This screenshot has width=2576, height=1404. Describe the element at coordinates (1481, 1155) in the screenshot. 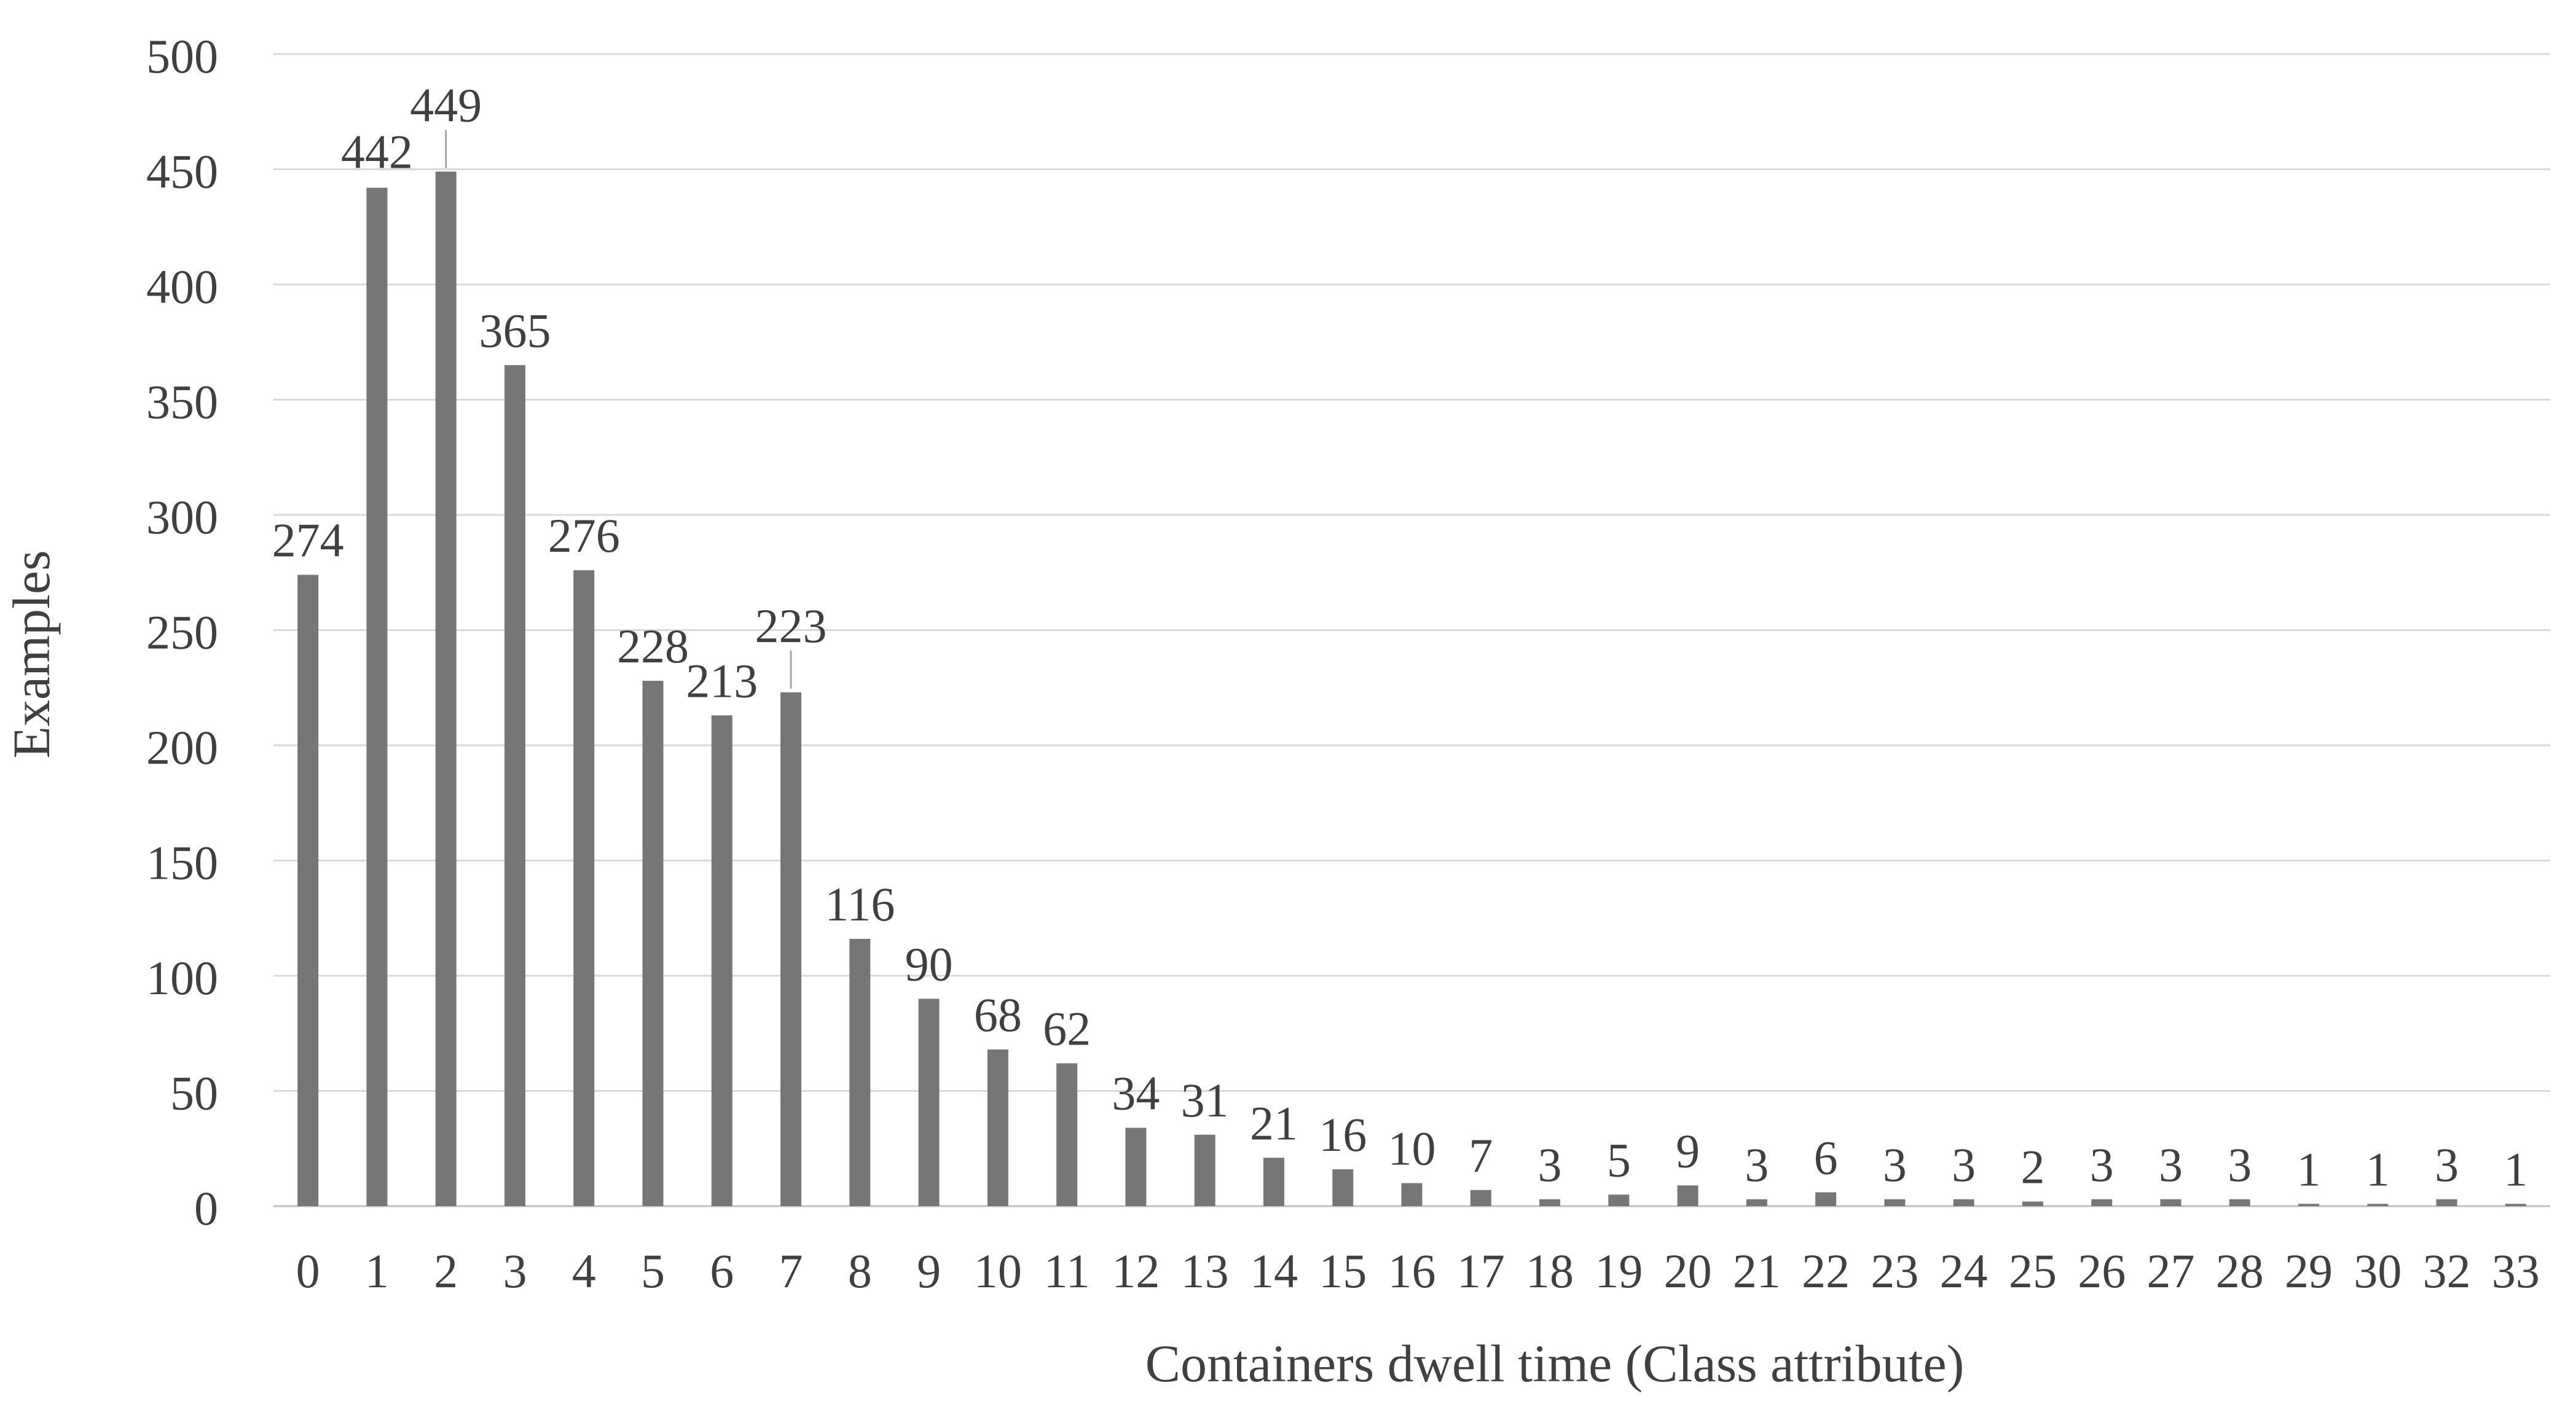

I see `data-label: 7` at that location.